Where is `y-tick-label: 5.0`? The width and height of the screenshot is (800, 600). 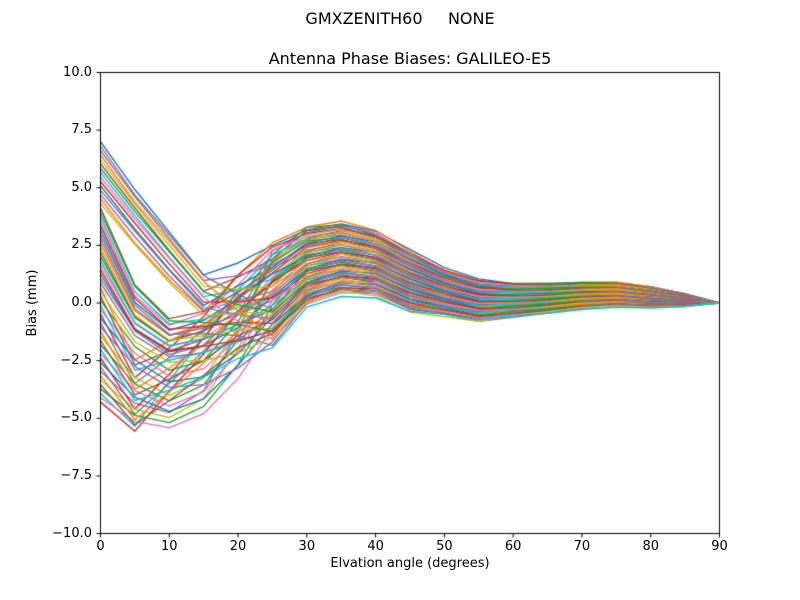
y-tick-label: 5.0 is located at coordinates (81, 187).